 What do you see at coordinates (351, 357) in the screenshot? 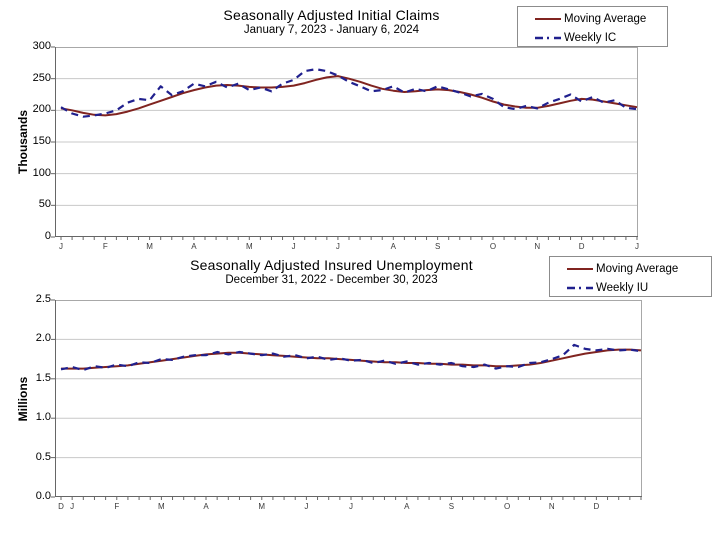
I see `weekly-iu-line` at bounding box center [351, 357].